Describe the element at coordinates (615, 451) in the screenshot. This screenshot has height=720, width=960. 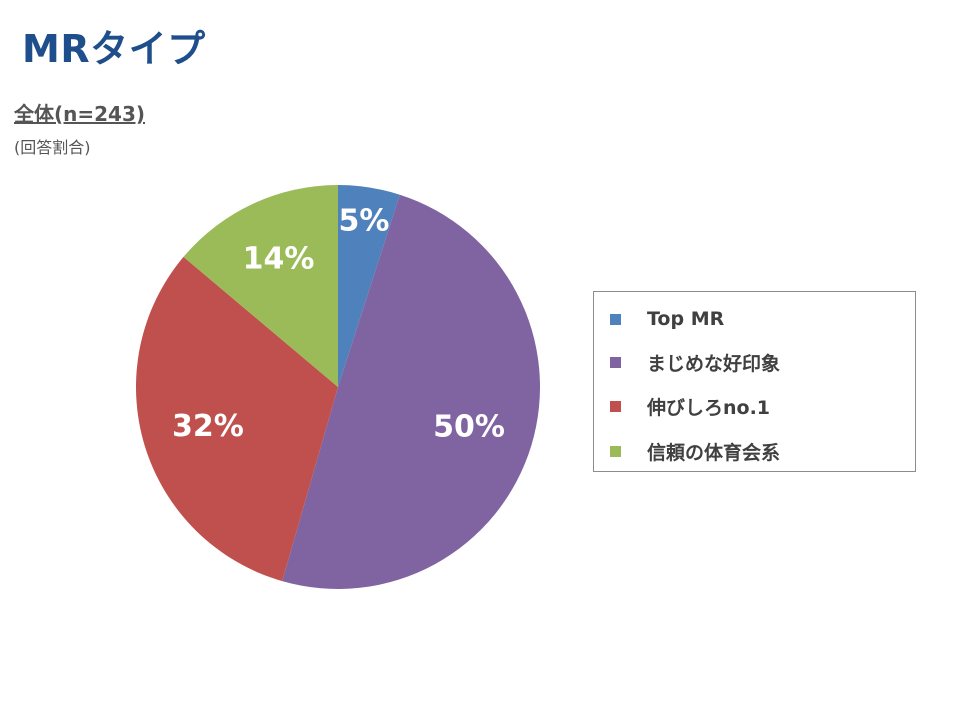
I see `legend-swatch-shinrai` at that location.